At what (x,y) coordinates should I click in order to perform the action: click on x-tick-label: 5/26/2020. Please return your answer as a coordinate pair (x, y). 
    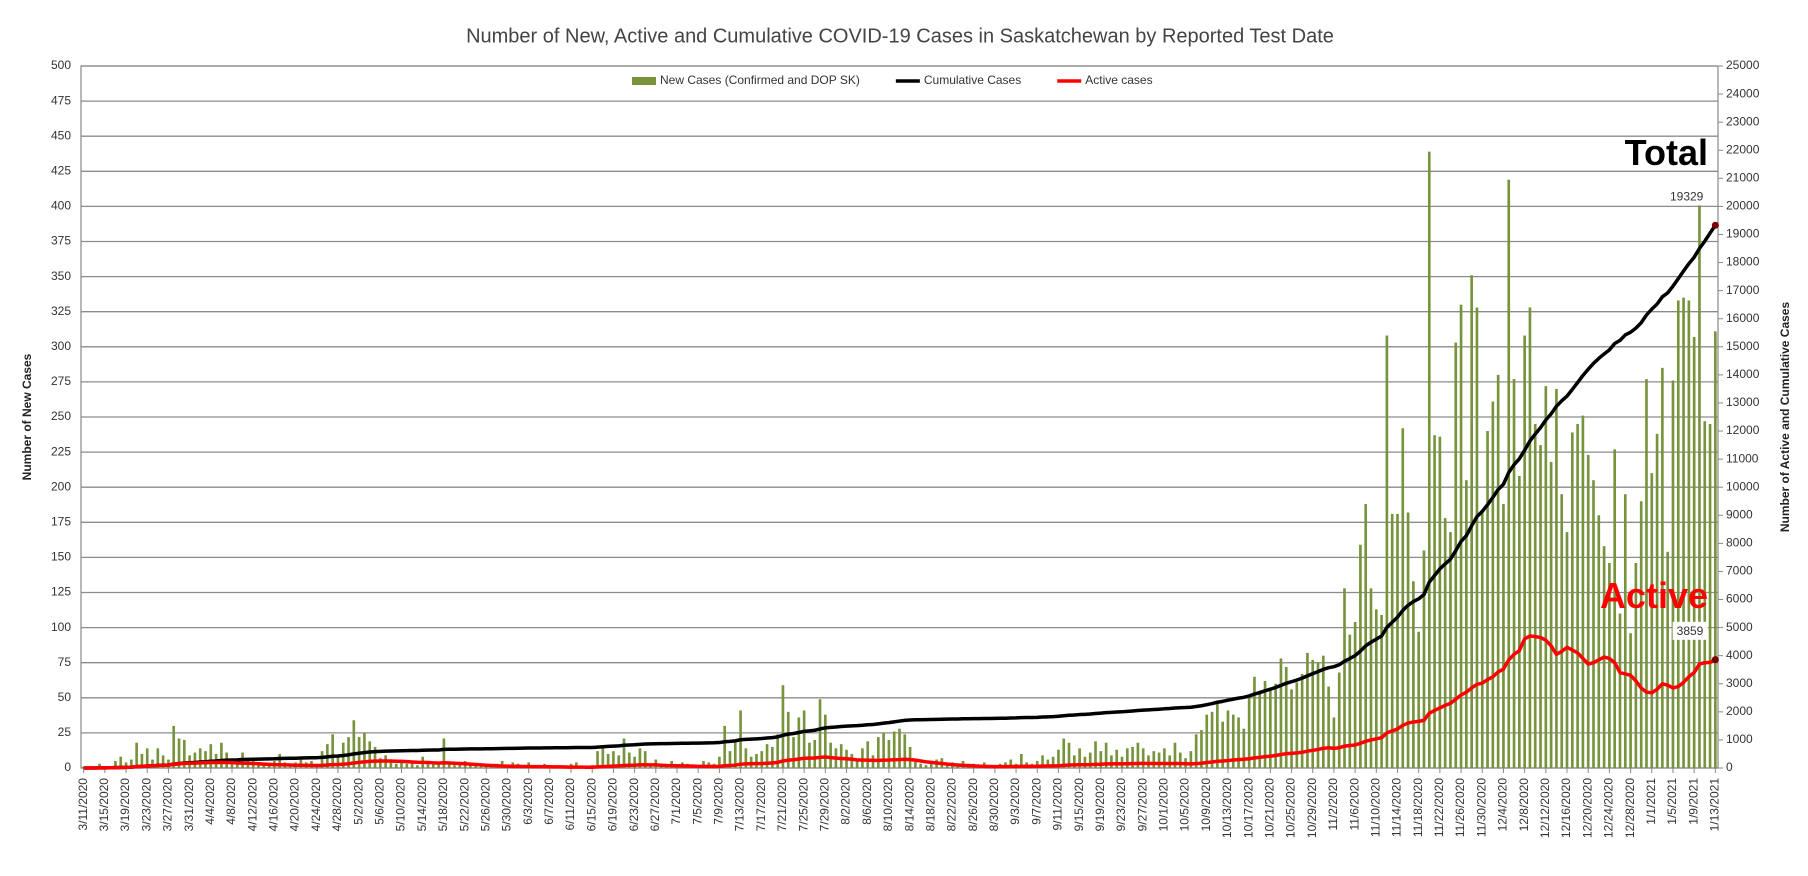
    Looking at the image, I should click on (485, 805).